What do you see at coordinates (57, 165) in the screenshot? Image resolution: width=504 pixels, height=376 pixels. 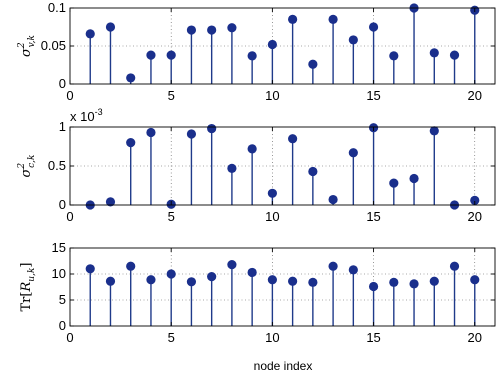 I see `y-tick-label: 0.5` at bounding box center [57, 165].